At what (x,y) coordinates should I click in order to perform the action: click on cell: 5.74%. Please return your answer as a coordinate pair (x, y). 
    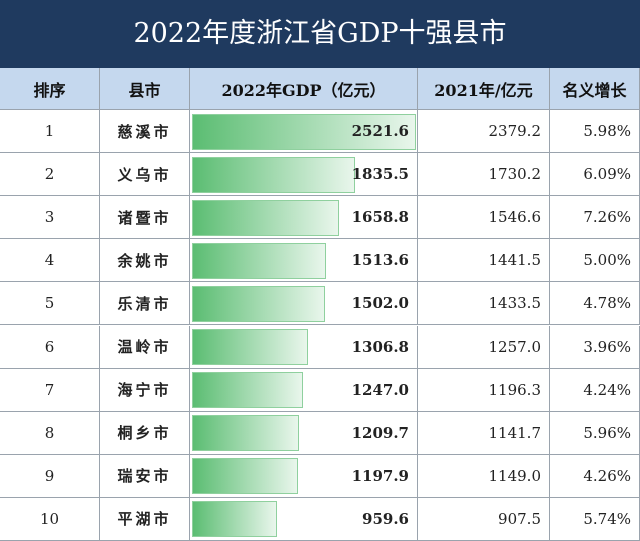
    Looking at the image, I should click on (595, 519).